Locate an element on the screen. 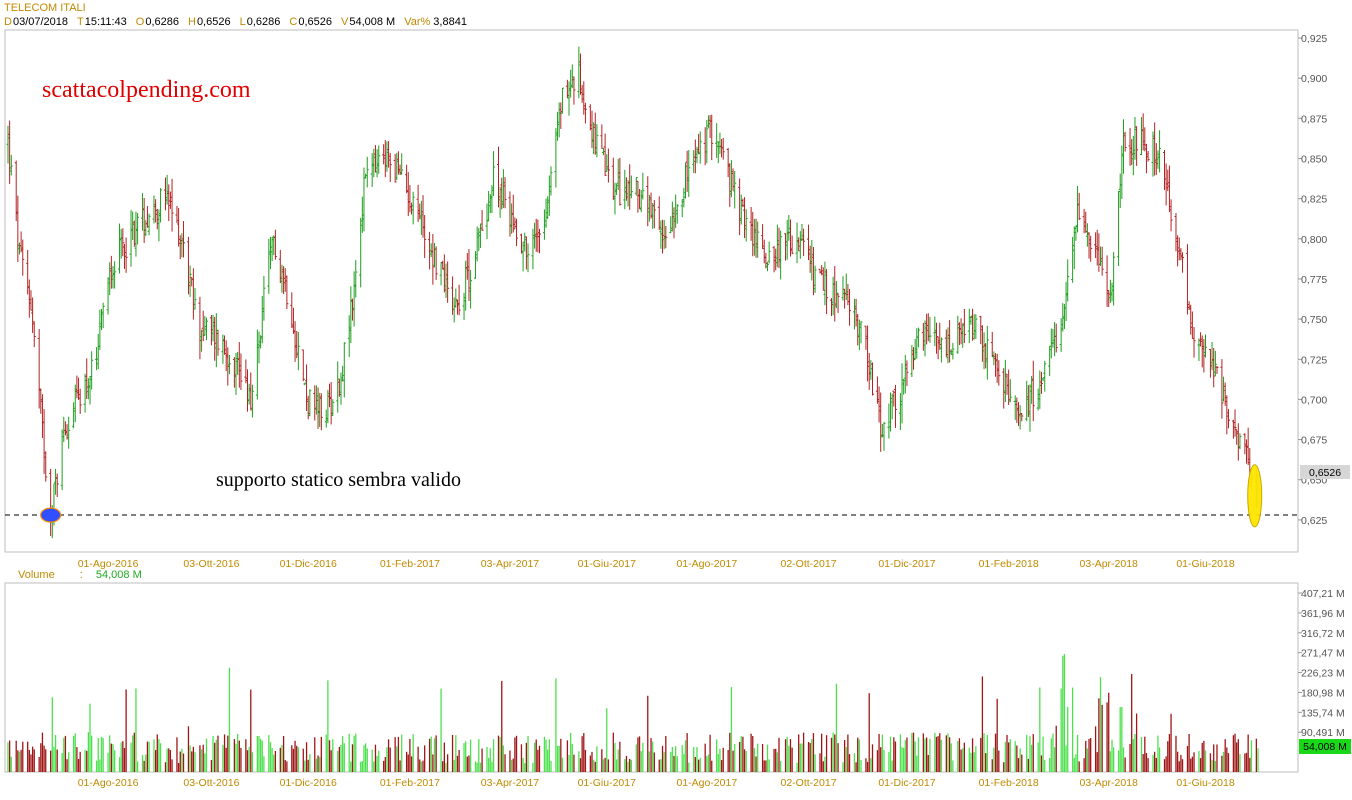 Image resolution: width=1352 pixels, height=800 pixels. volume-date-tick-label: 01-Ago-2017 is located at coordinates (706, 783).